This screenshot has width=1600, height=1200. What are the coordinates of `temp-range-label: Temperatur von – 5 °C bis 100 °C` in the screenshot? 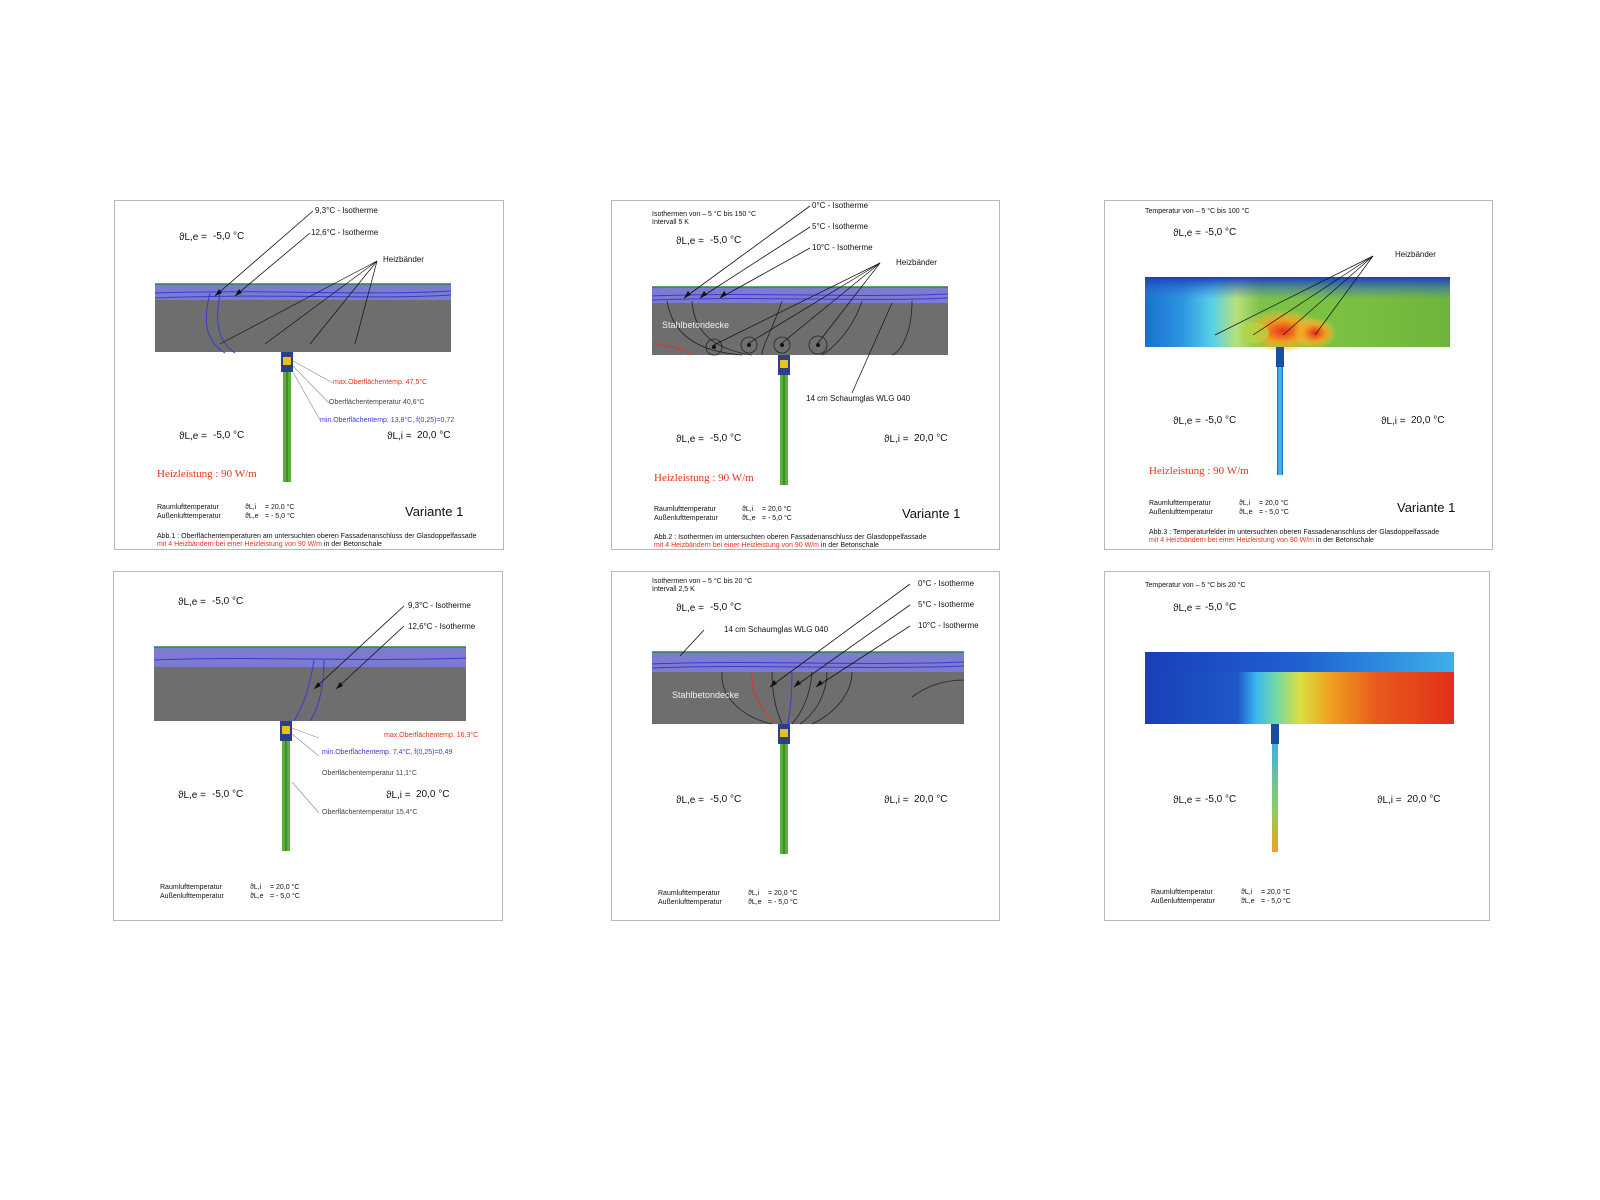 It's located at (1197, 211).